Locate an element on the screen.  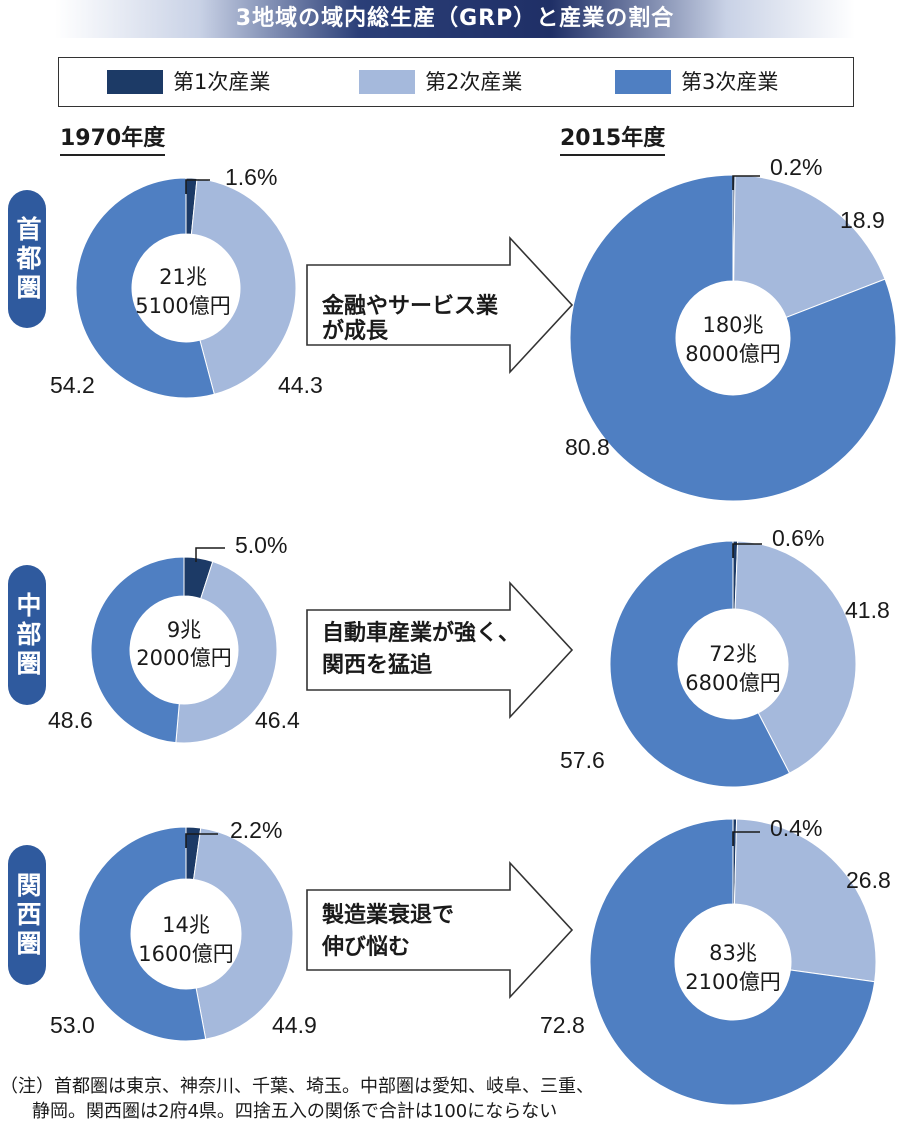
donut-chart-5: 14兆 1600億円 2.2% 44.9 53.0 is located at coordinates (183, 929).